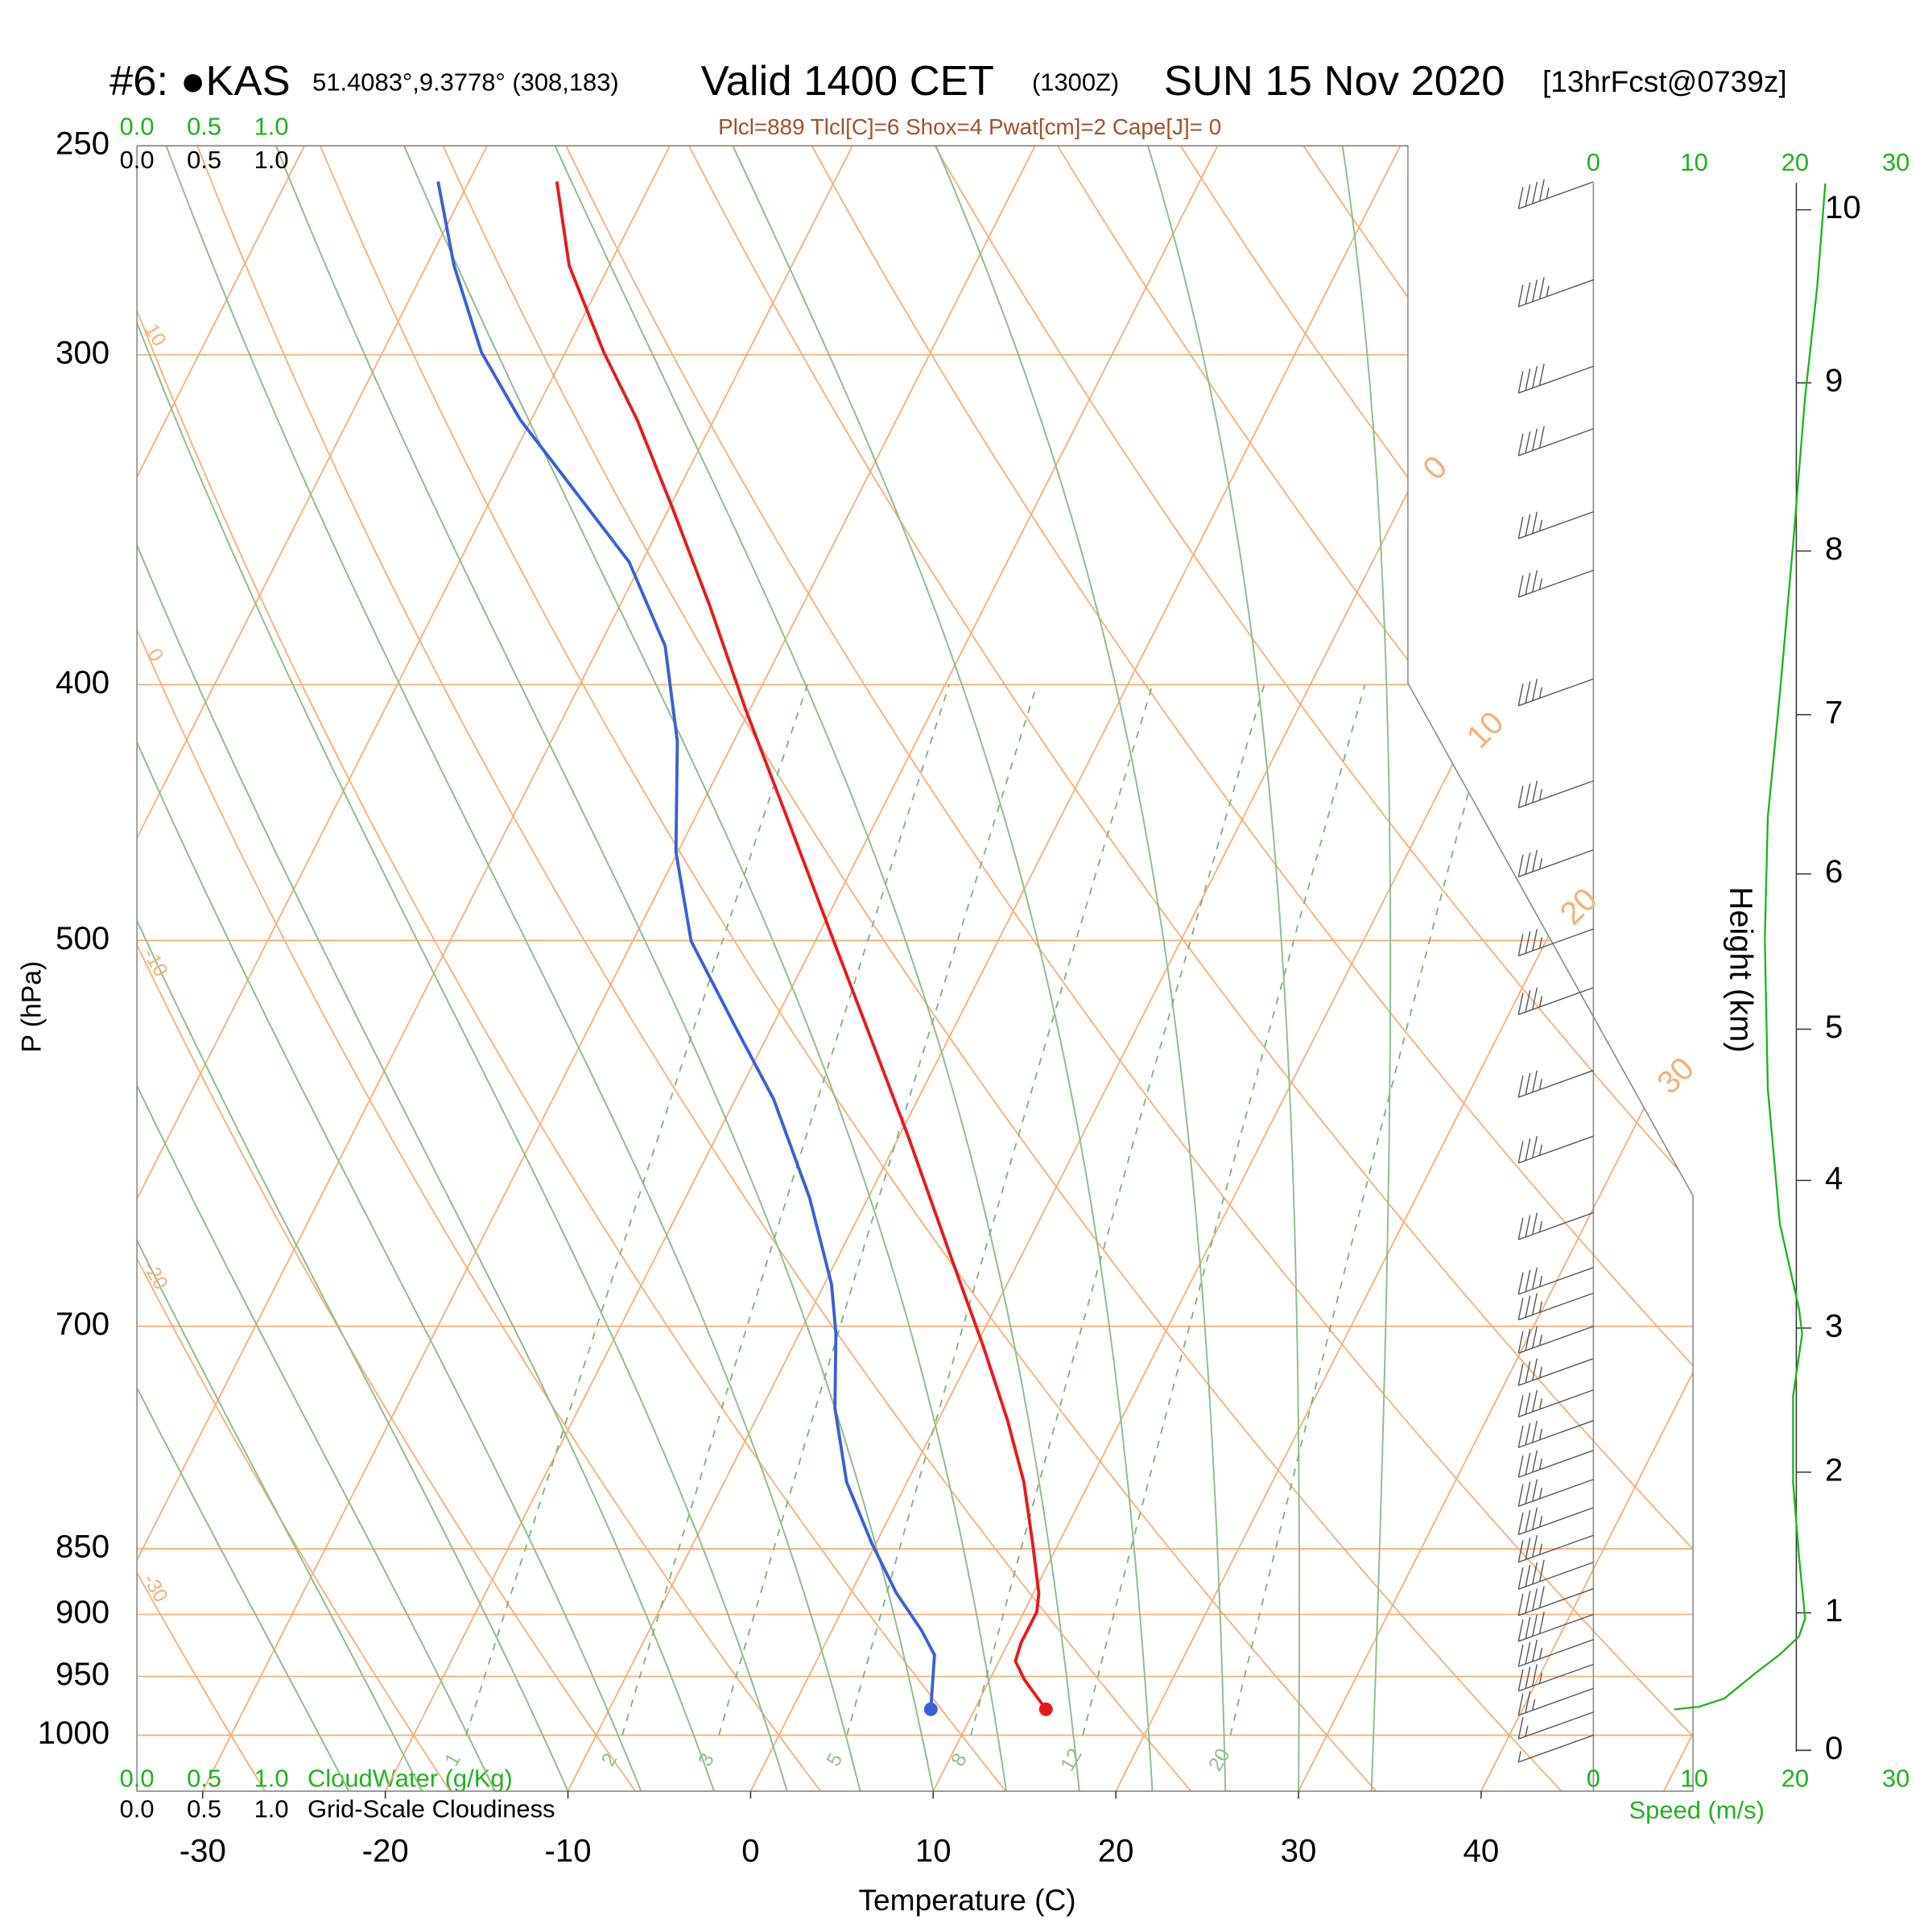 This screenshot has width=1932, height=1932. Describe the element at coordinates (1895, 1778) in the screenshot. I see `speed-tick-label-bottom: 30` at that location.